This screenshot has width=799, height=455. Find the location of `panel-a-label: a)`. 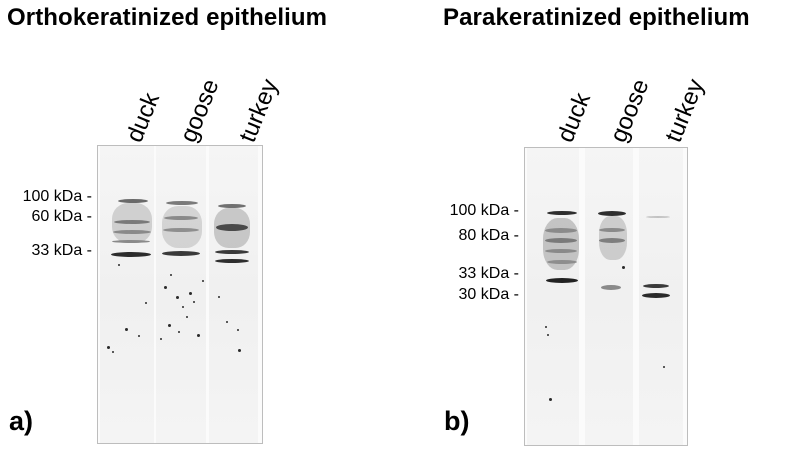

panel-a-label: a) is located at coordinates (21, 421).